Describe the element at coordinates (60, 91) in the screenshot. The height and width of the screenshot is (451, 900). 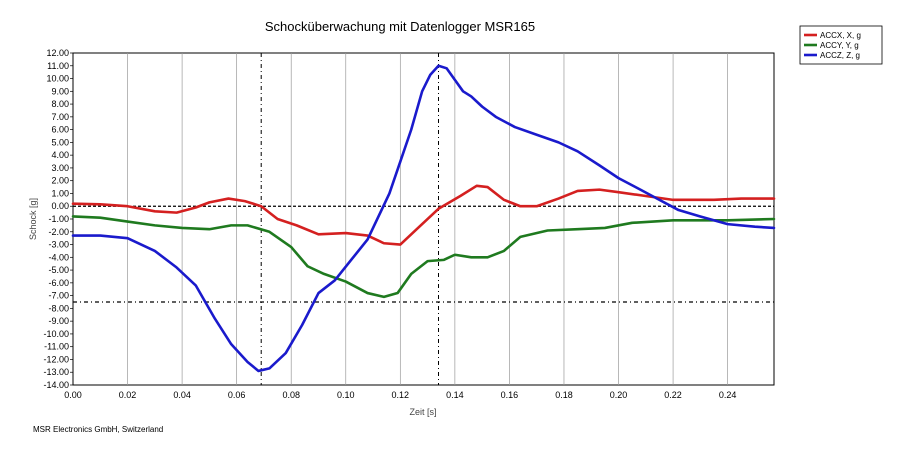
I see `y-tick-label: 9.00` at that location.